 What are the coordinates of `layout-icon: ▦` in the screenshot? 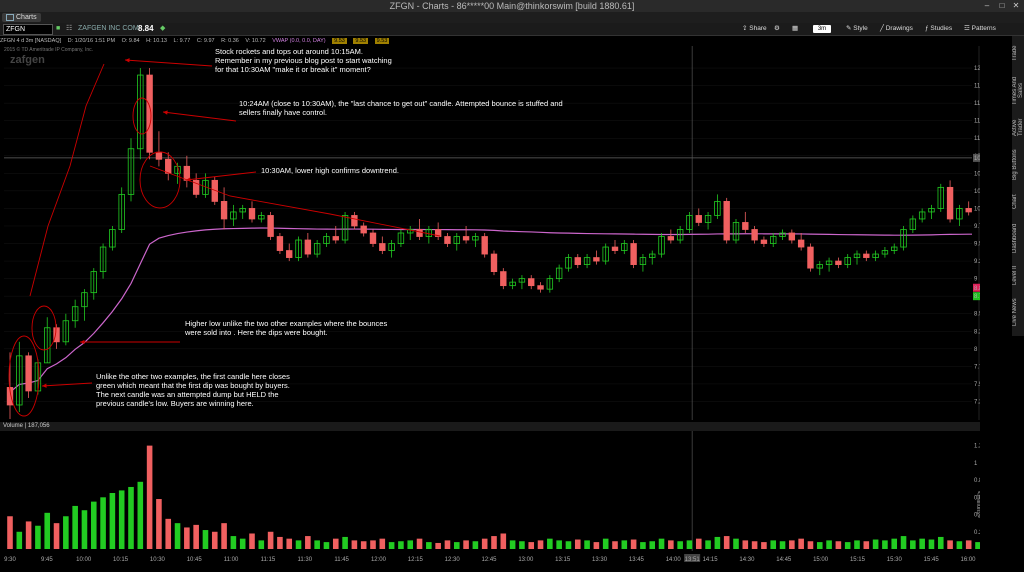 It's located at (795, 28).